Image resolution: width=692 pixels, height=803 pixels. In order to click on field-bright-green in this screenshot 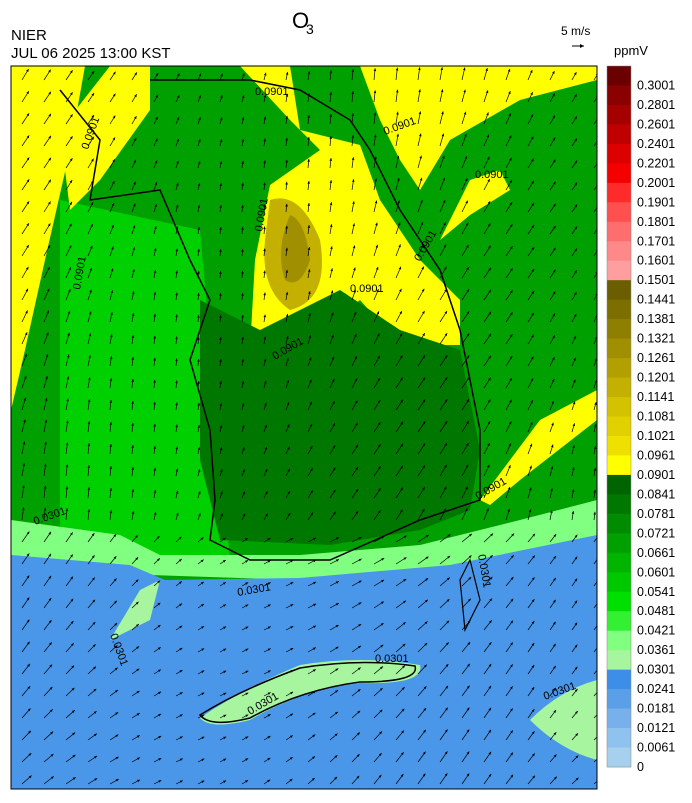, I will do `click(145, 380)`.